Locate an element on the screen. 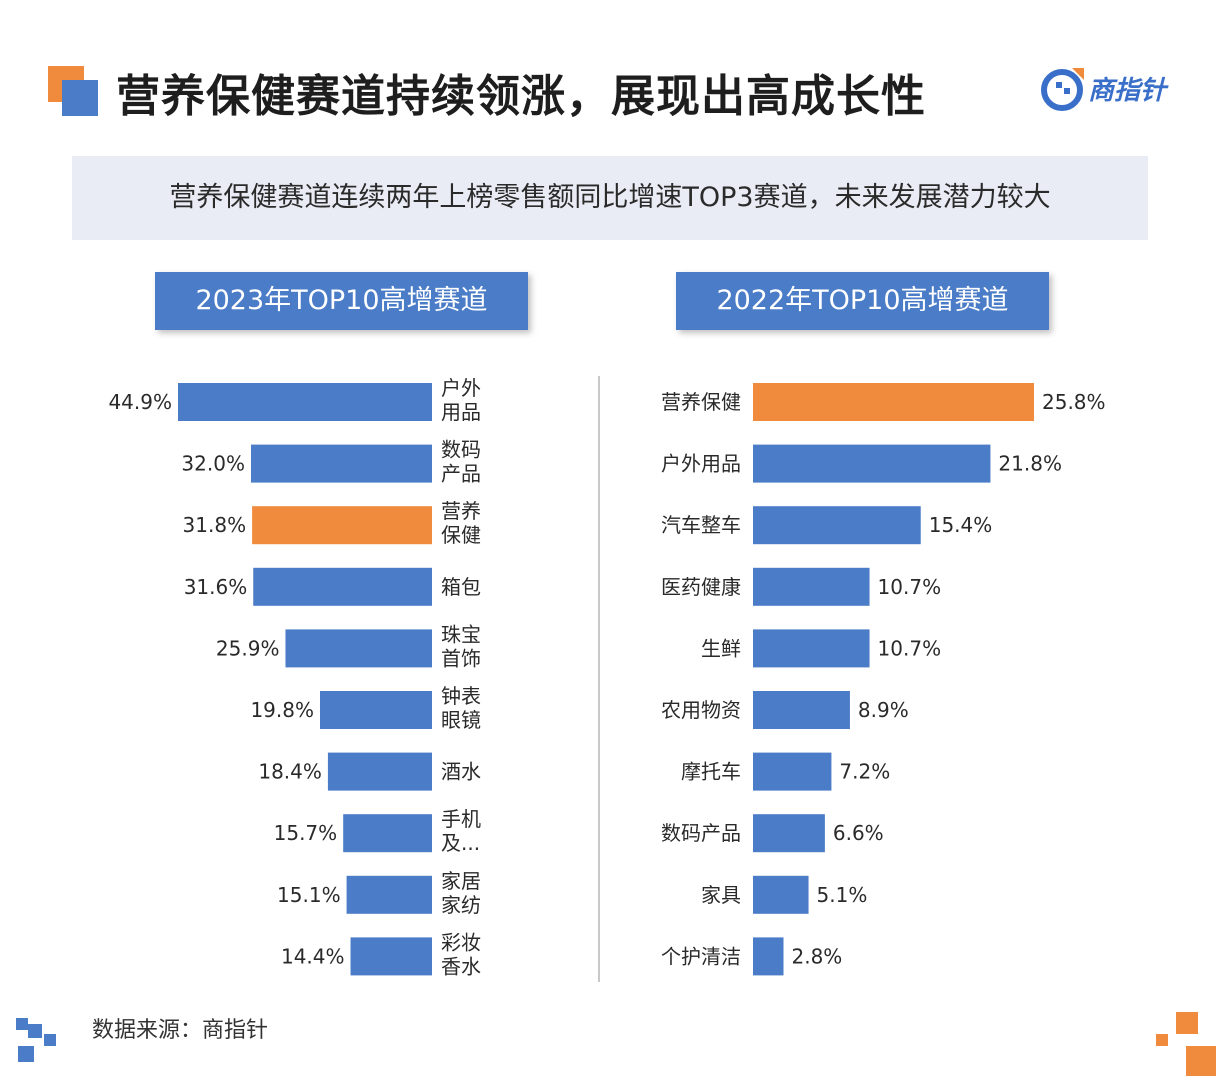  value-label-2023: 15.1% is located at coordinates (309, 895).